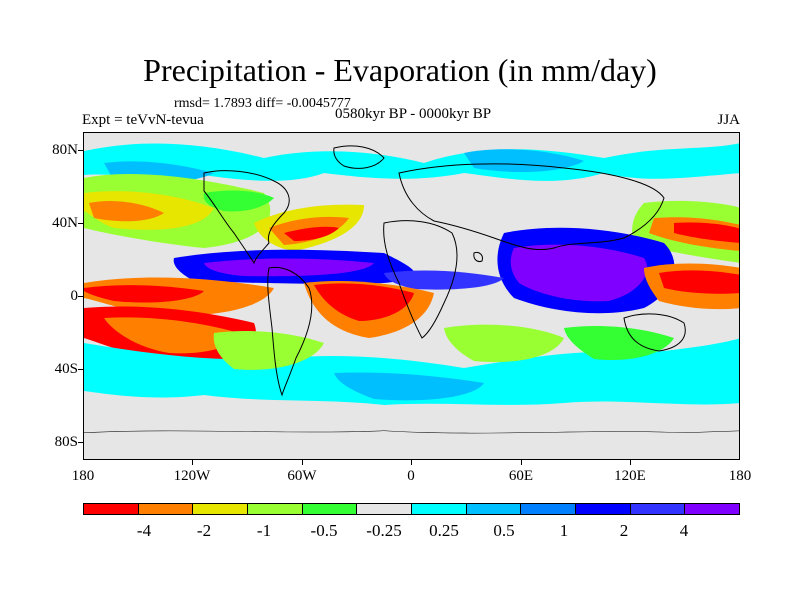  What do you see at coordinates (65, 223) in the screenshot?
I see `lat-tick-label: 40N` at bounding box center [65, 223].